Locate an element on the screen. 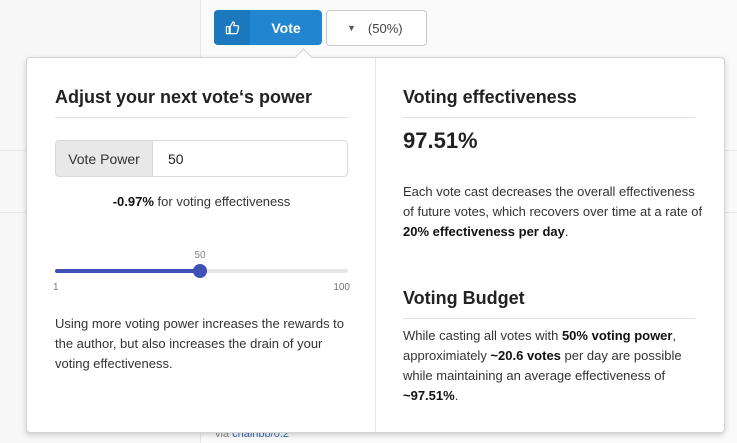  slider-max-label: 100 is located at coordinates (341, 287).